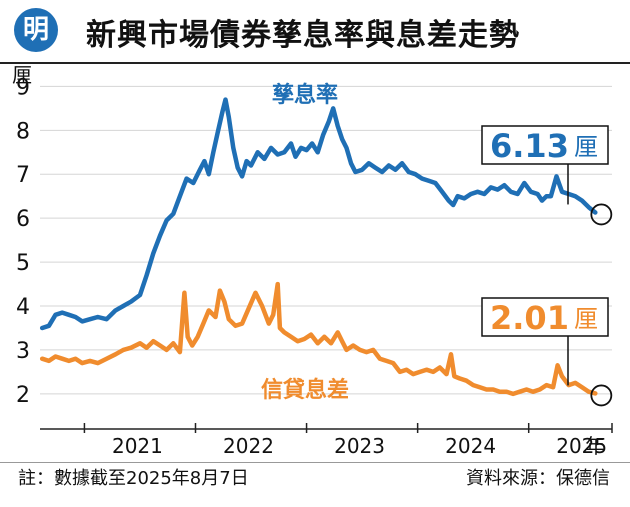 Image resolution: width=630 pixels, height=507 pixels. What do you see at coordinates (538, 478) in the screenshot?
I see `source-note: 資料來源：保德信` at bounding box center [538, 478].